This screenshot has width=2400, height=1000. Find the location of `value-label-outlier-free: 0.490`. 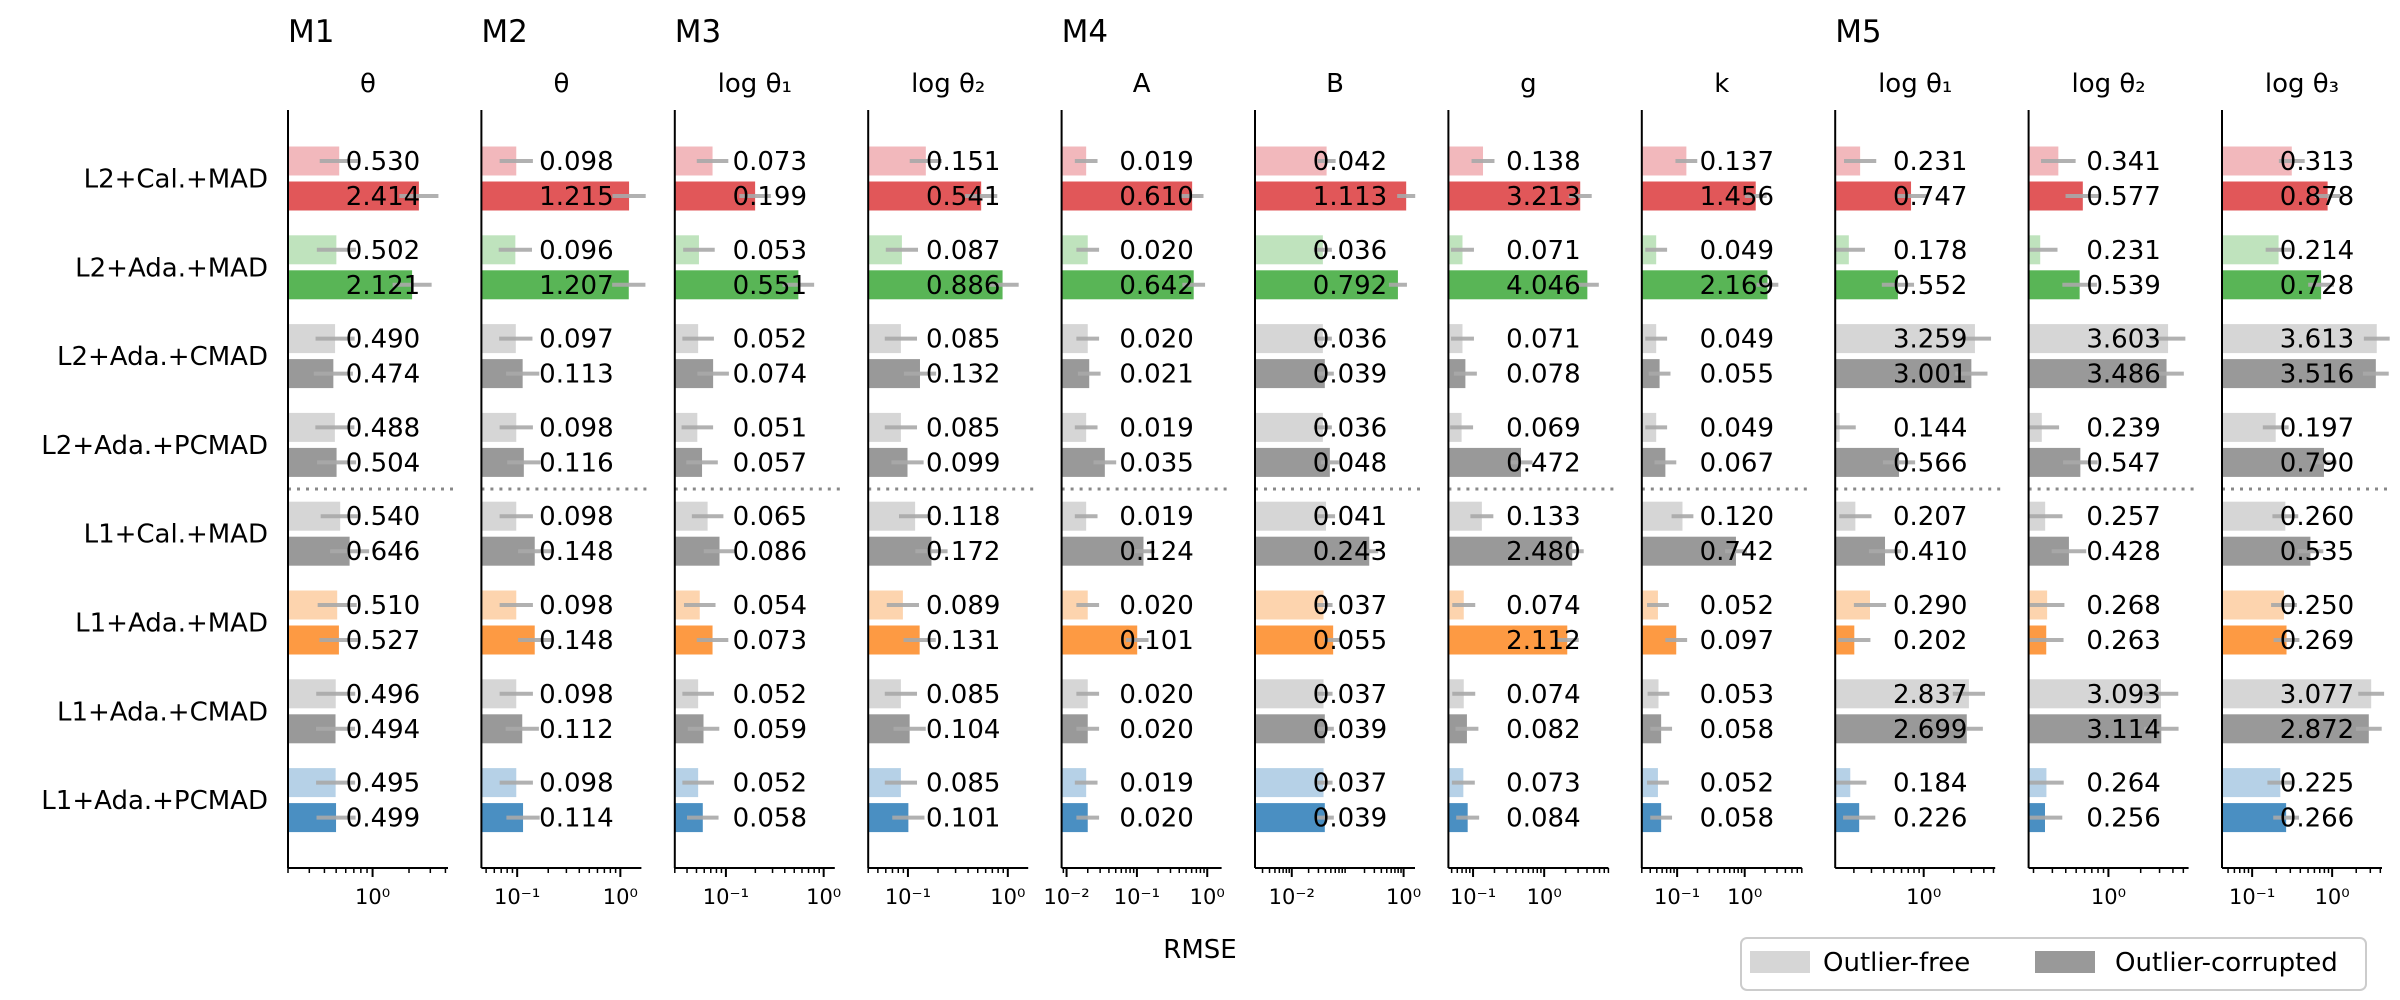

value-label-outlier-free: 0.490 is located at coordinates (383, 340).